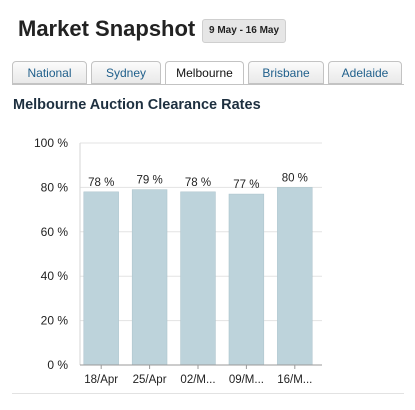  Describe the element at coordinates (286, 72) in the screenshot. I see `tab-brisbane: Brisbane` at that location.